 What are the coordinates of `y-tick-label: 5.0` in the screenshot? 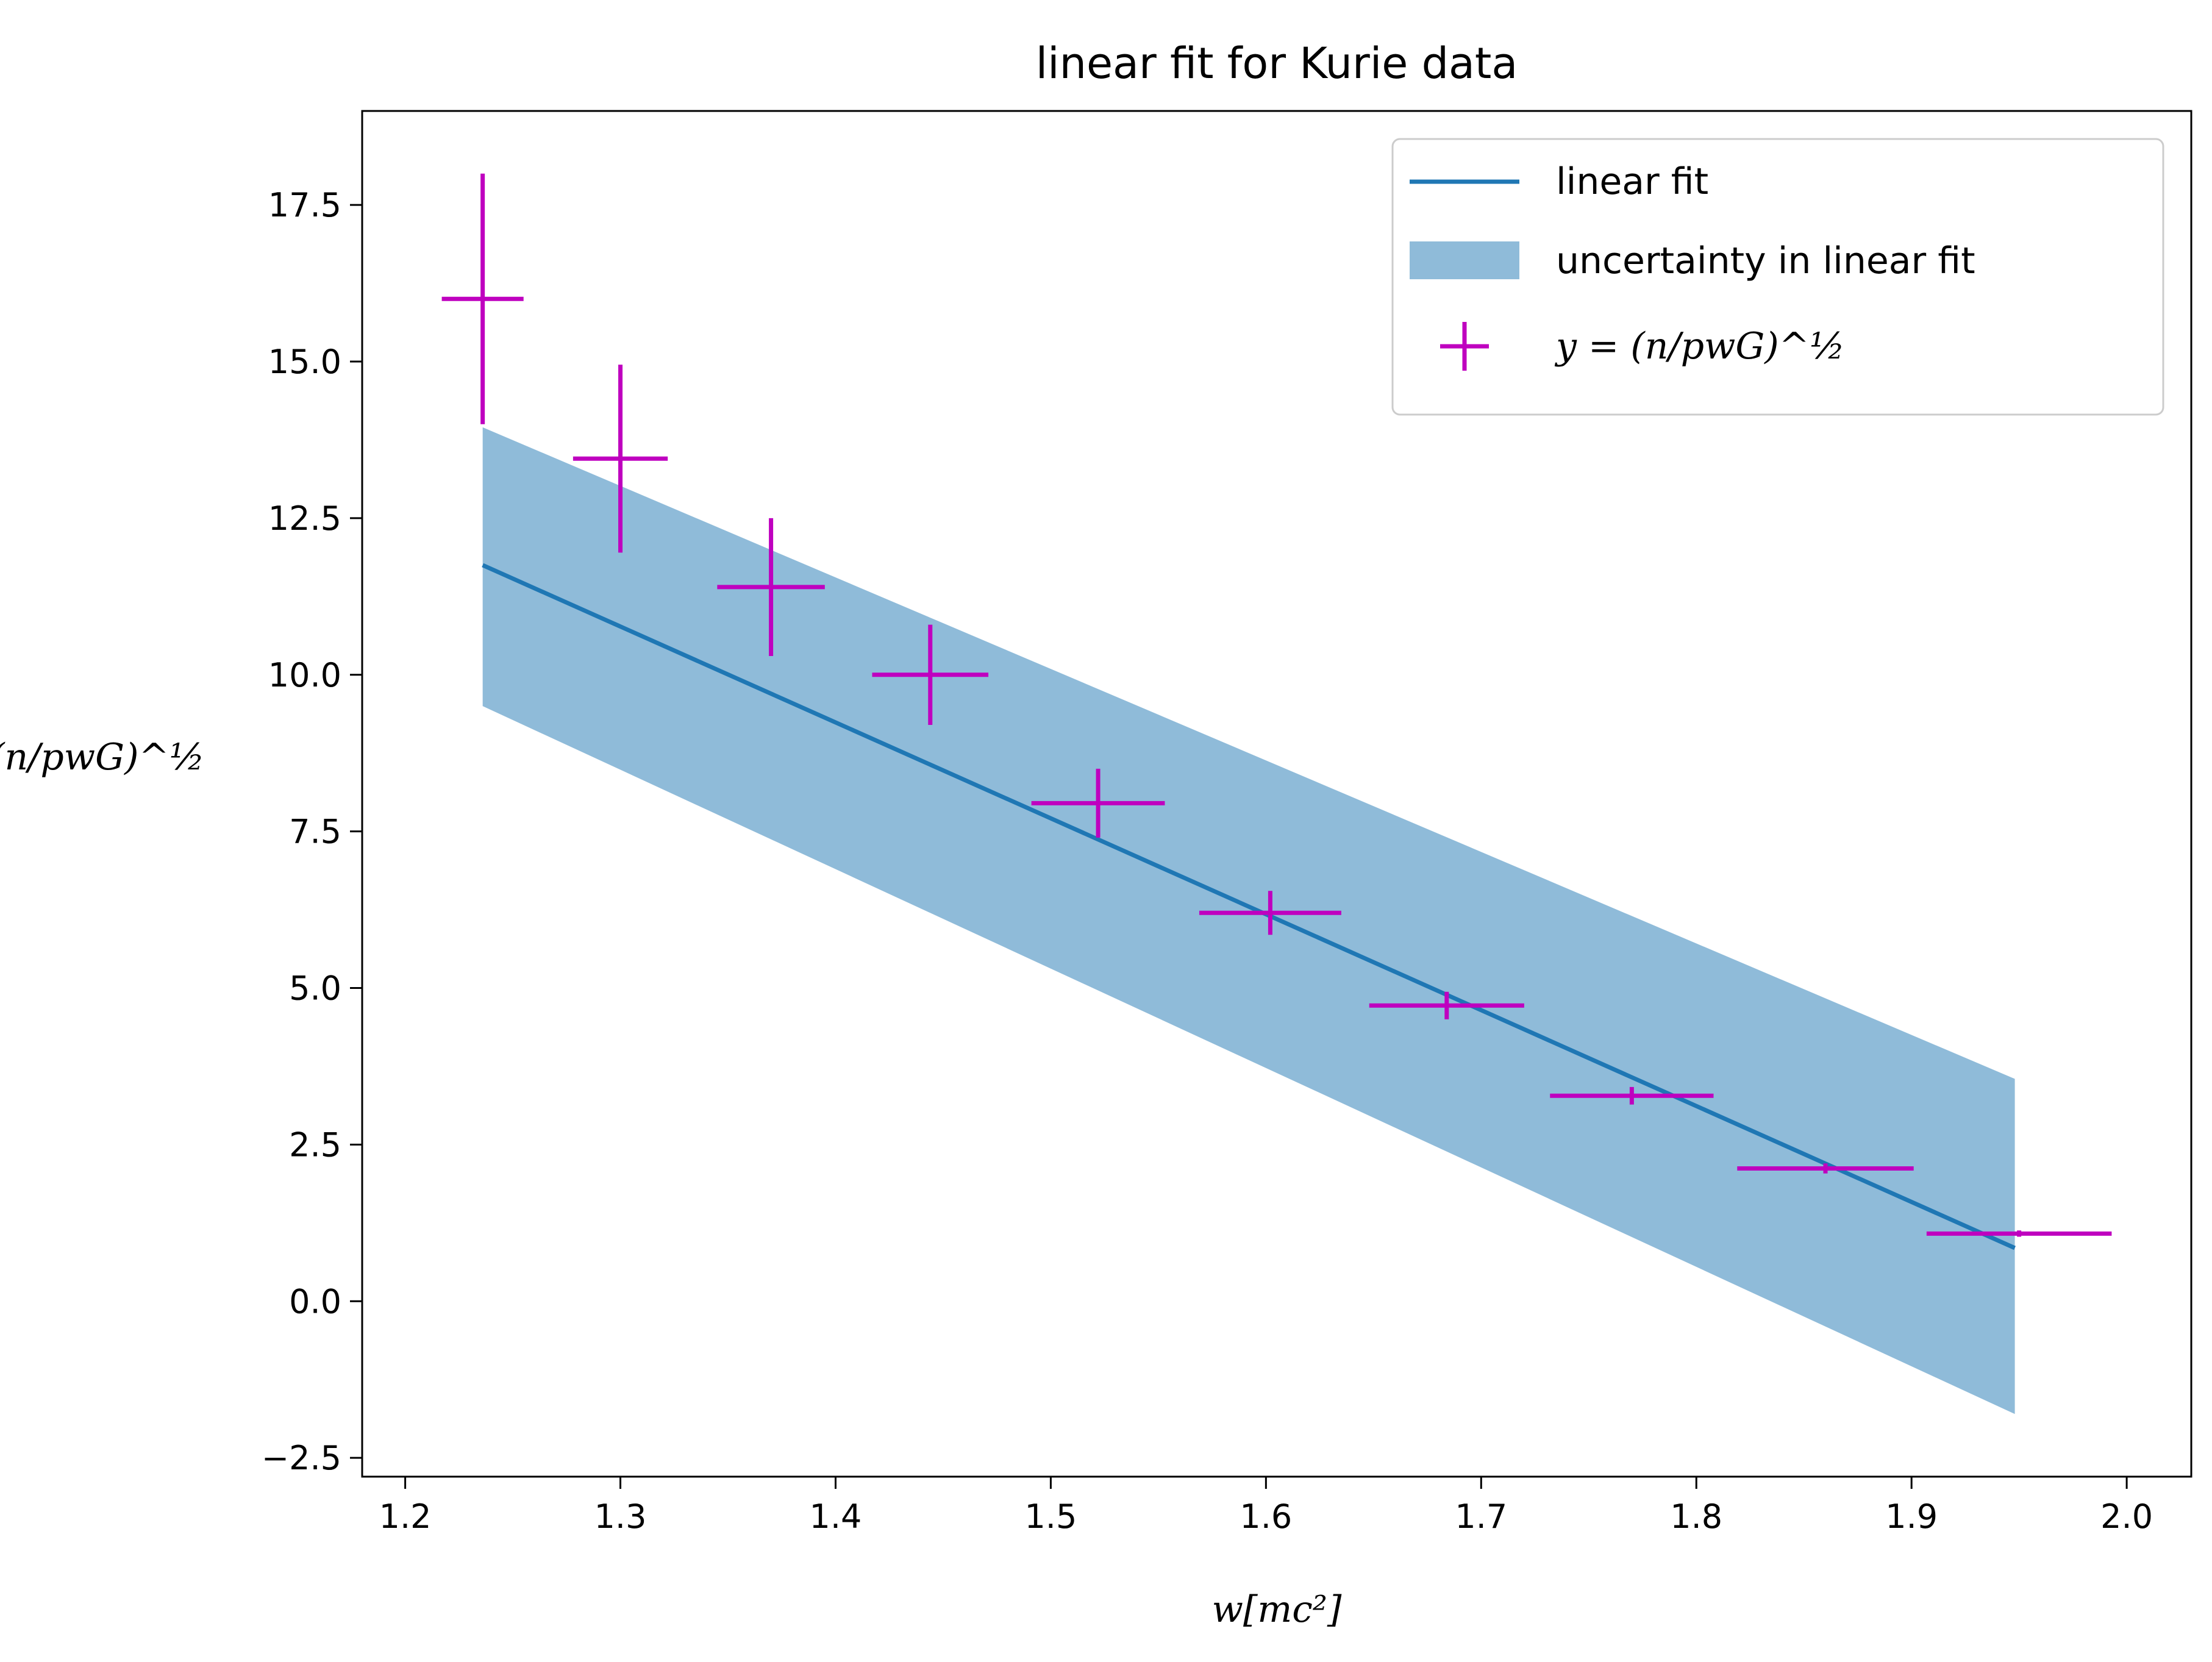 It's located at (315, 988).